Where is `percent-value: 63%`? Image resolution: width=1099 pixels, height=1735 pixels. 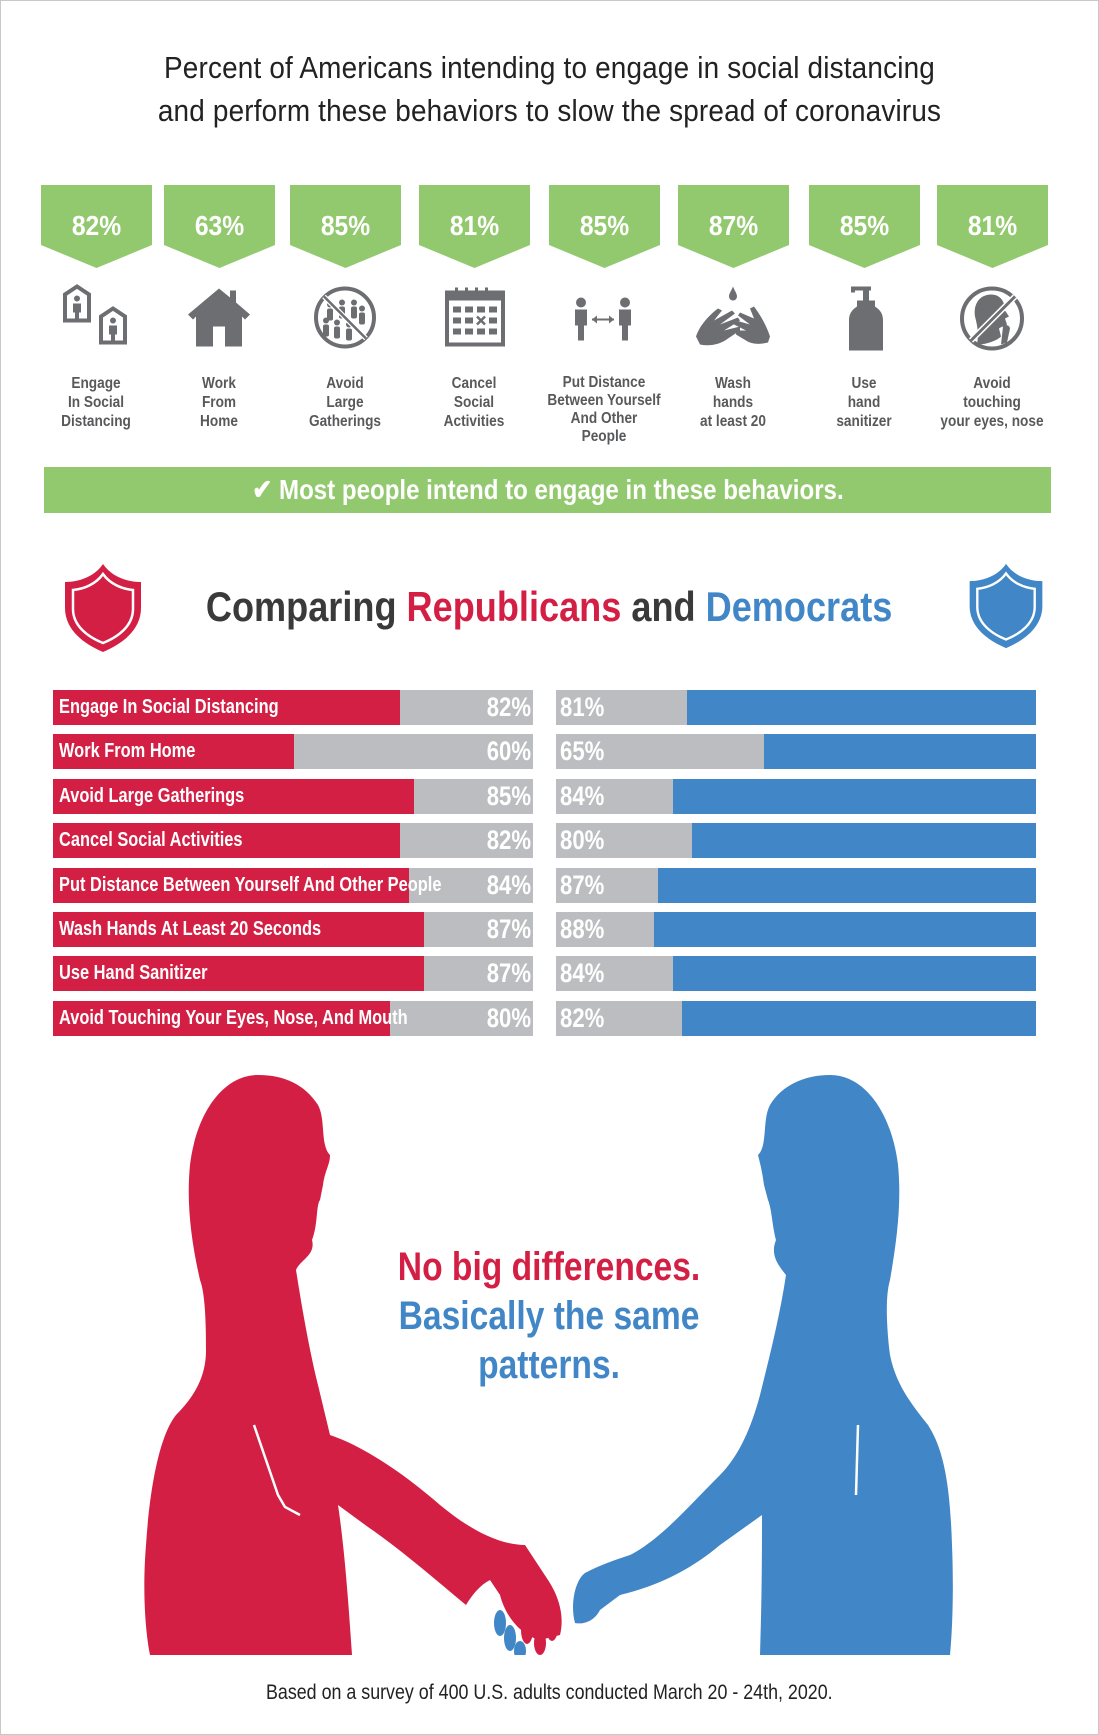 percent-value: 63% is located at coordinates (219, 225).